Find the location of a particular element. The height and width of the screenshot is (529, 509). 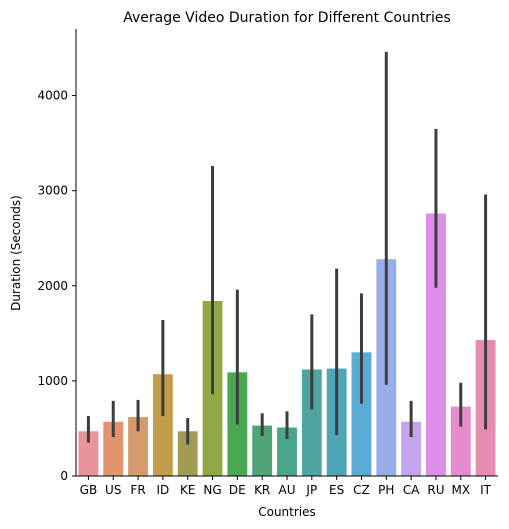

x-tick-label-jp: JP is located at coordinates (311, 490).